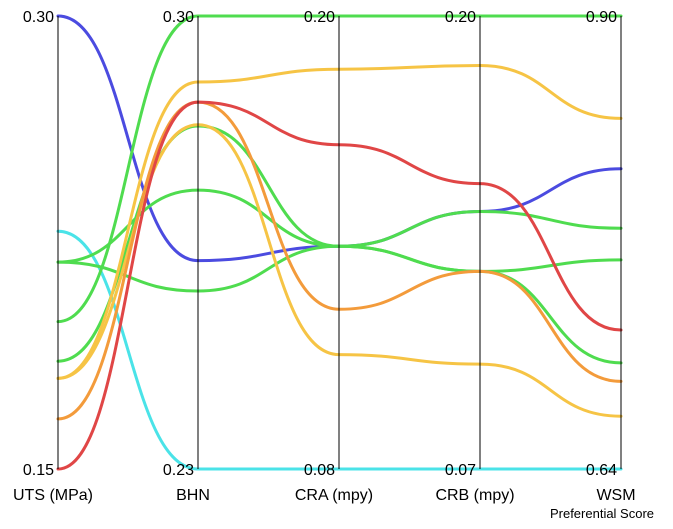  I want to click on axis-label-bhn: BHN, so click(193, 495).